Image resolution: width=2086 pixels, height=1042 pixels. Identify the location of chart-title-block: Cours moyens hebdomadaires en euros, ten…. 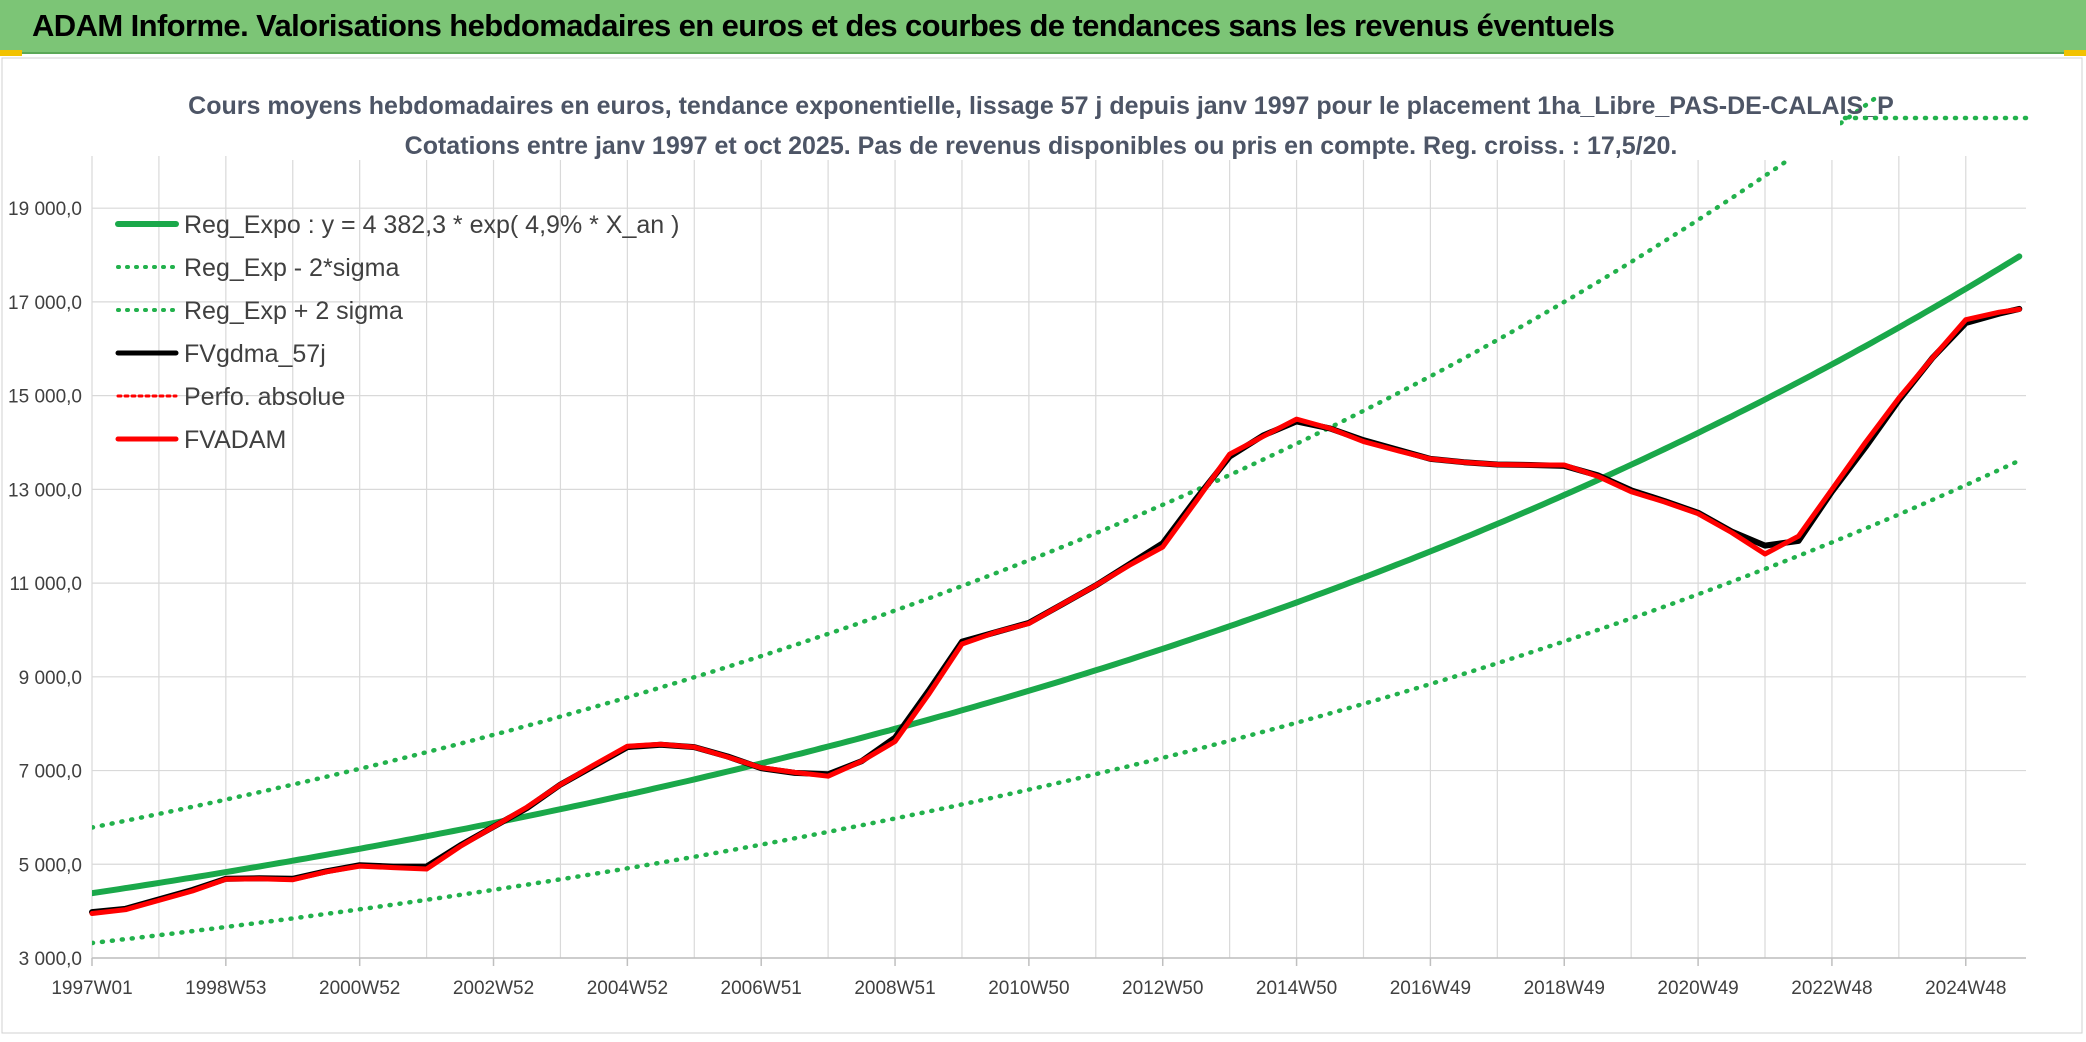
(1041, 124).